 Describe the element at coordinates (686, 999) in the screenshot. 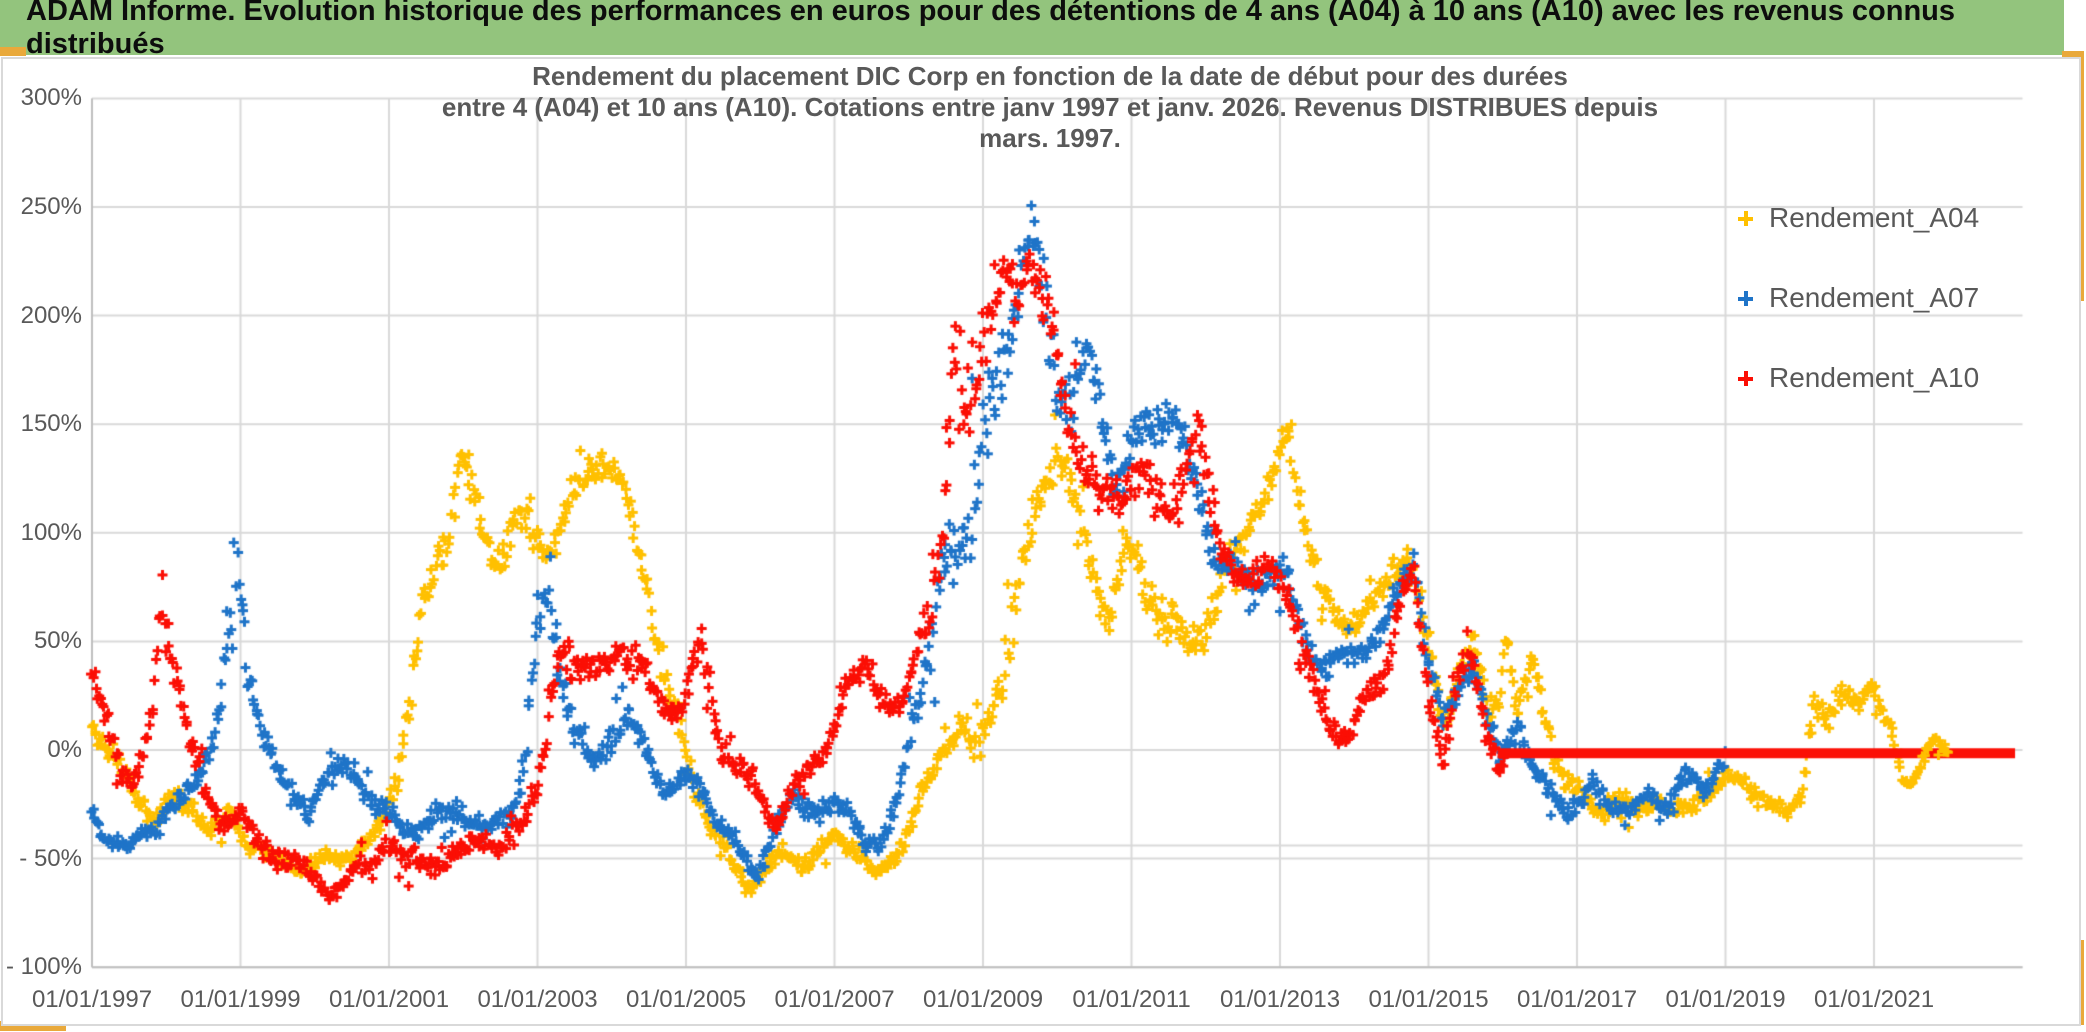

I see `x-tick-label: 01/01/2005` at that location.